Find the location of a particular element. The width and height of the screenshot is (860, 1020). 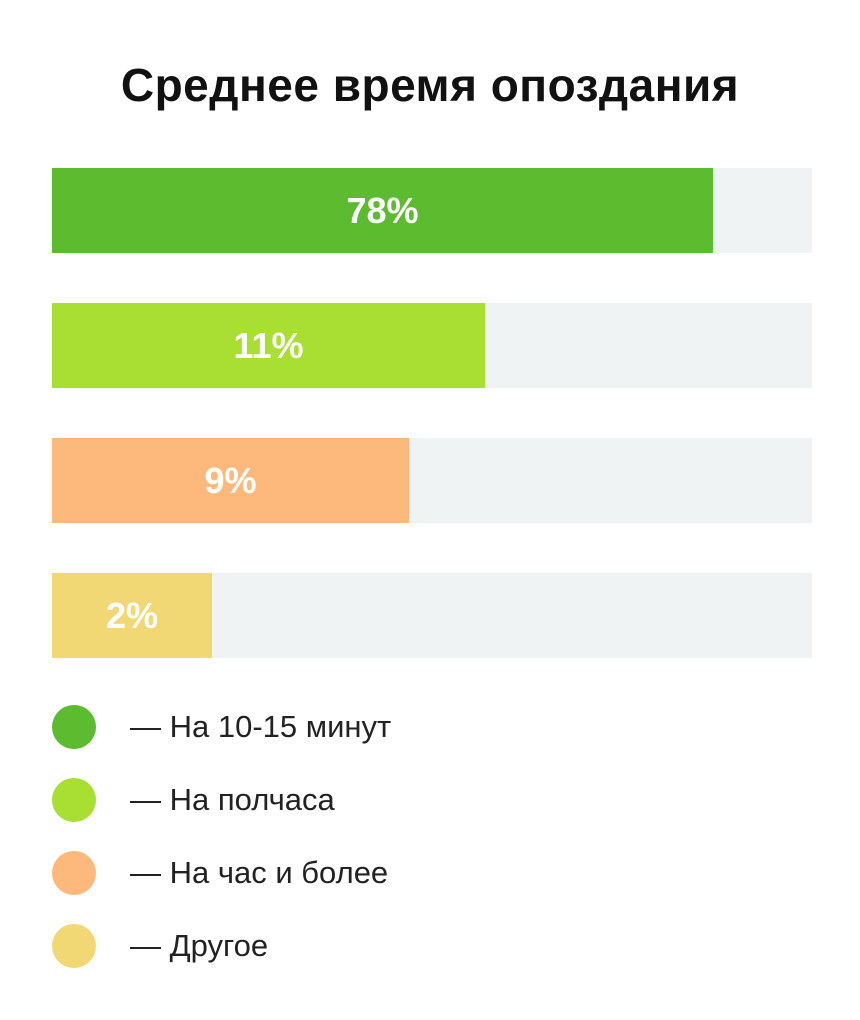

bar-track: 78% is located at coordinates (432, 210).